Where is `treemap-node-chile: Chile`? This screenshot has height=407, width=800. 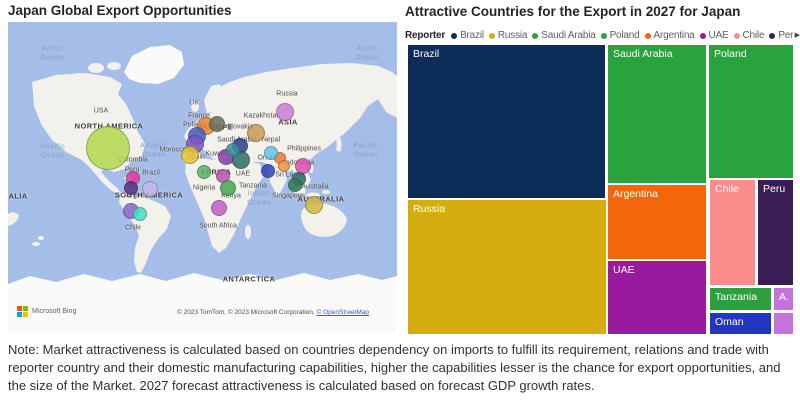
treemap-node-chile: Chile is located at coordinates (732, 232).